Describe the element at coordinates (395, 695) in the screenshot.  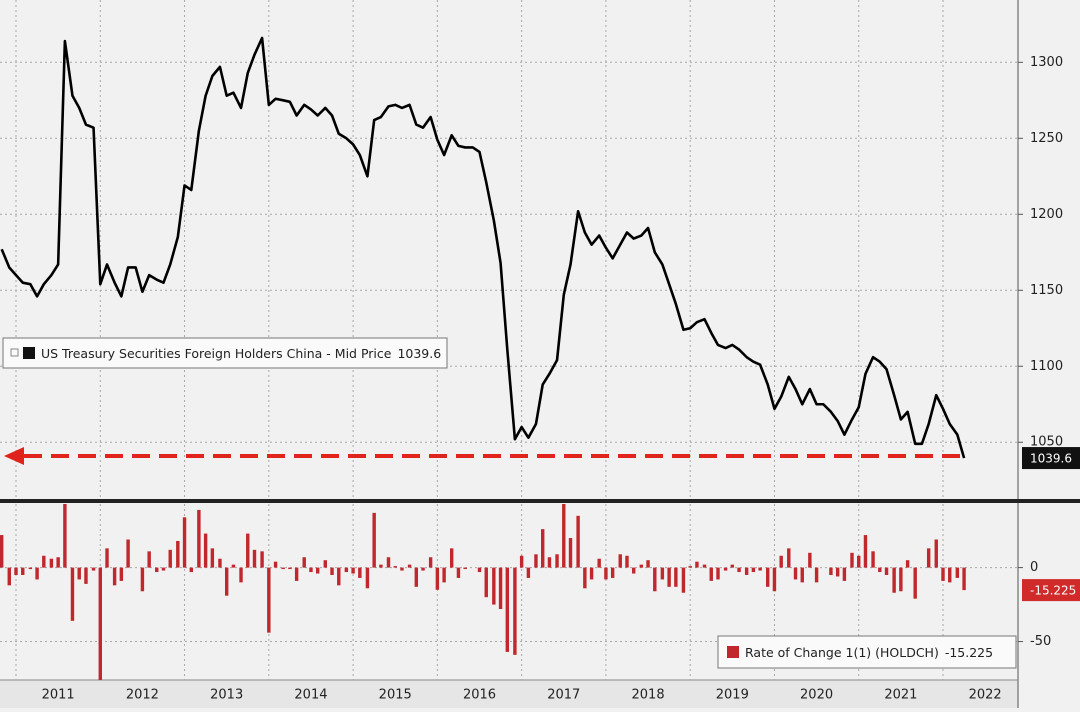
I see `x-tick-label: 2015` at that location.